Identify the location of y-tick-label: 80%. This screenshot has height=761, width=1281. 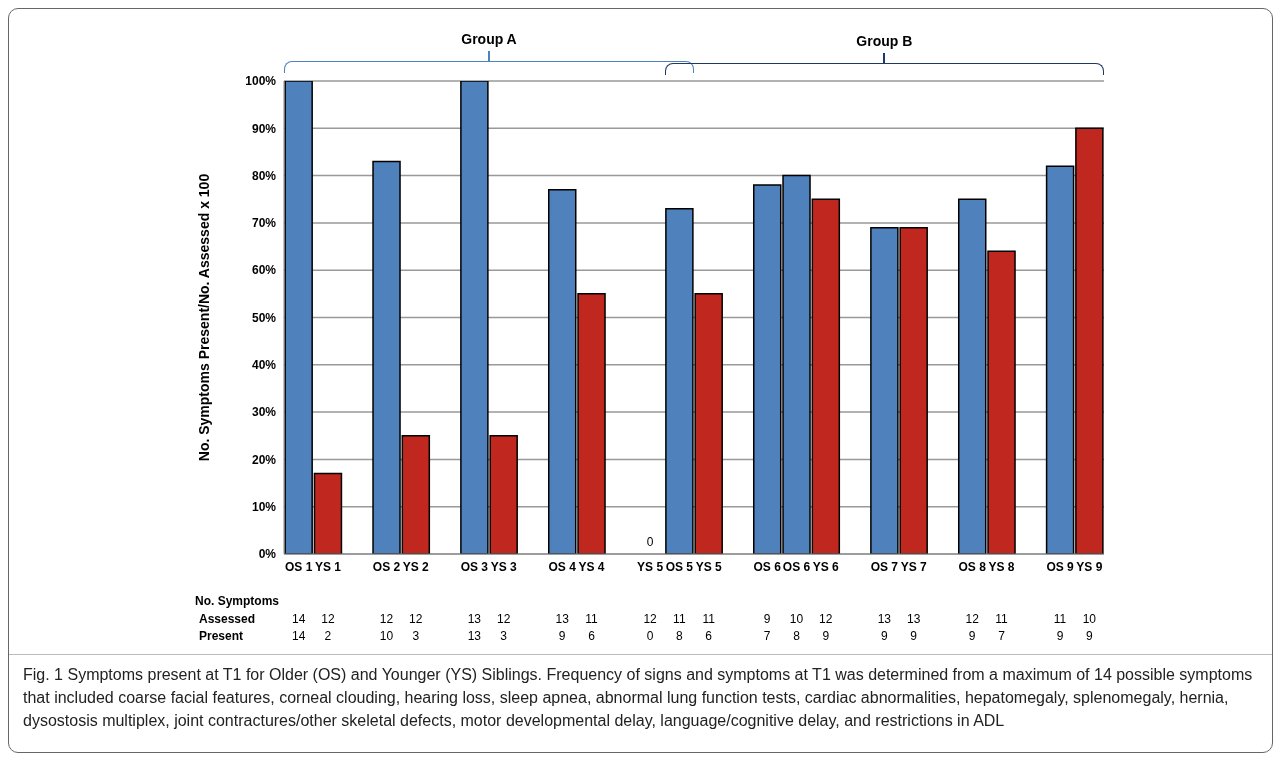
(264, 175).